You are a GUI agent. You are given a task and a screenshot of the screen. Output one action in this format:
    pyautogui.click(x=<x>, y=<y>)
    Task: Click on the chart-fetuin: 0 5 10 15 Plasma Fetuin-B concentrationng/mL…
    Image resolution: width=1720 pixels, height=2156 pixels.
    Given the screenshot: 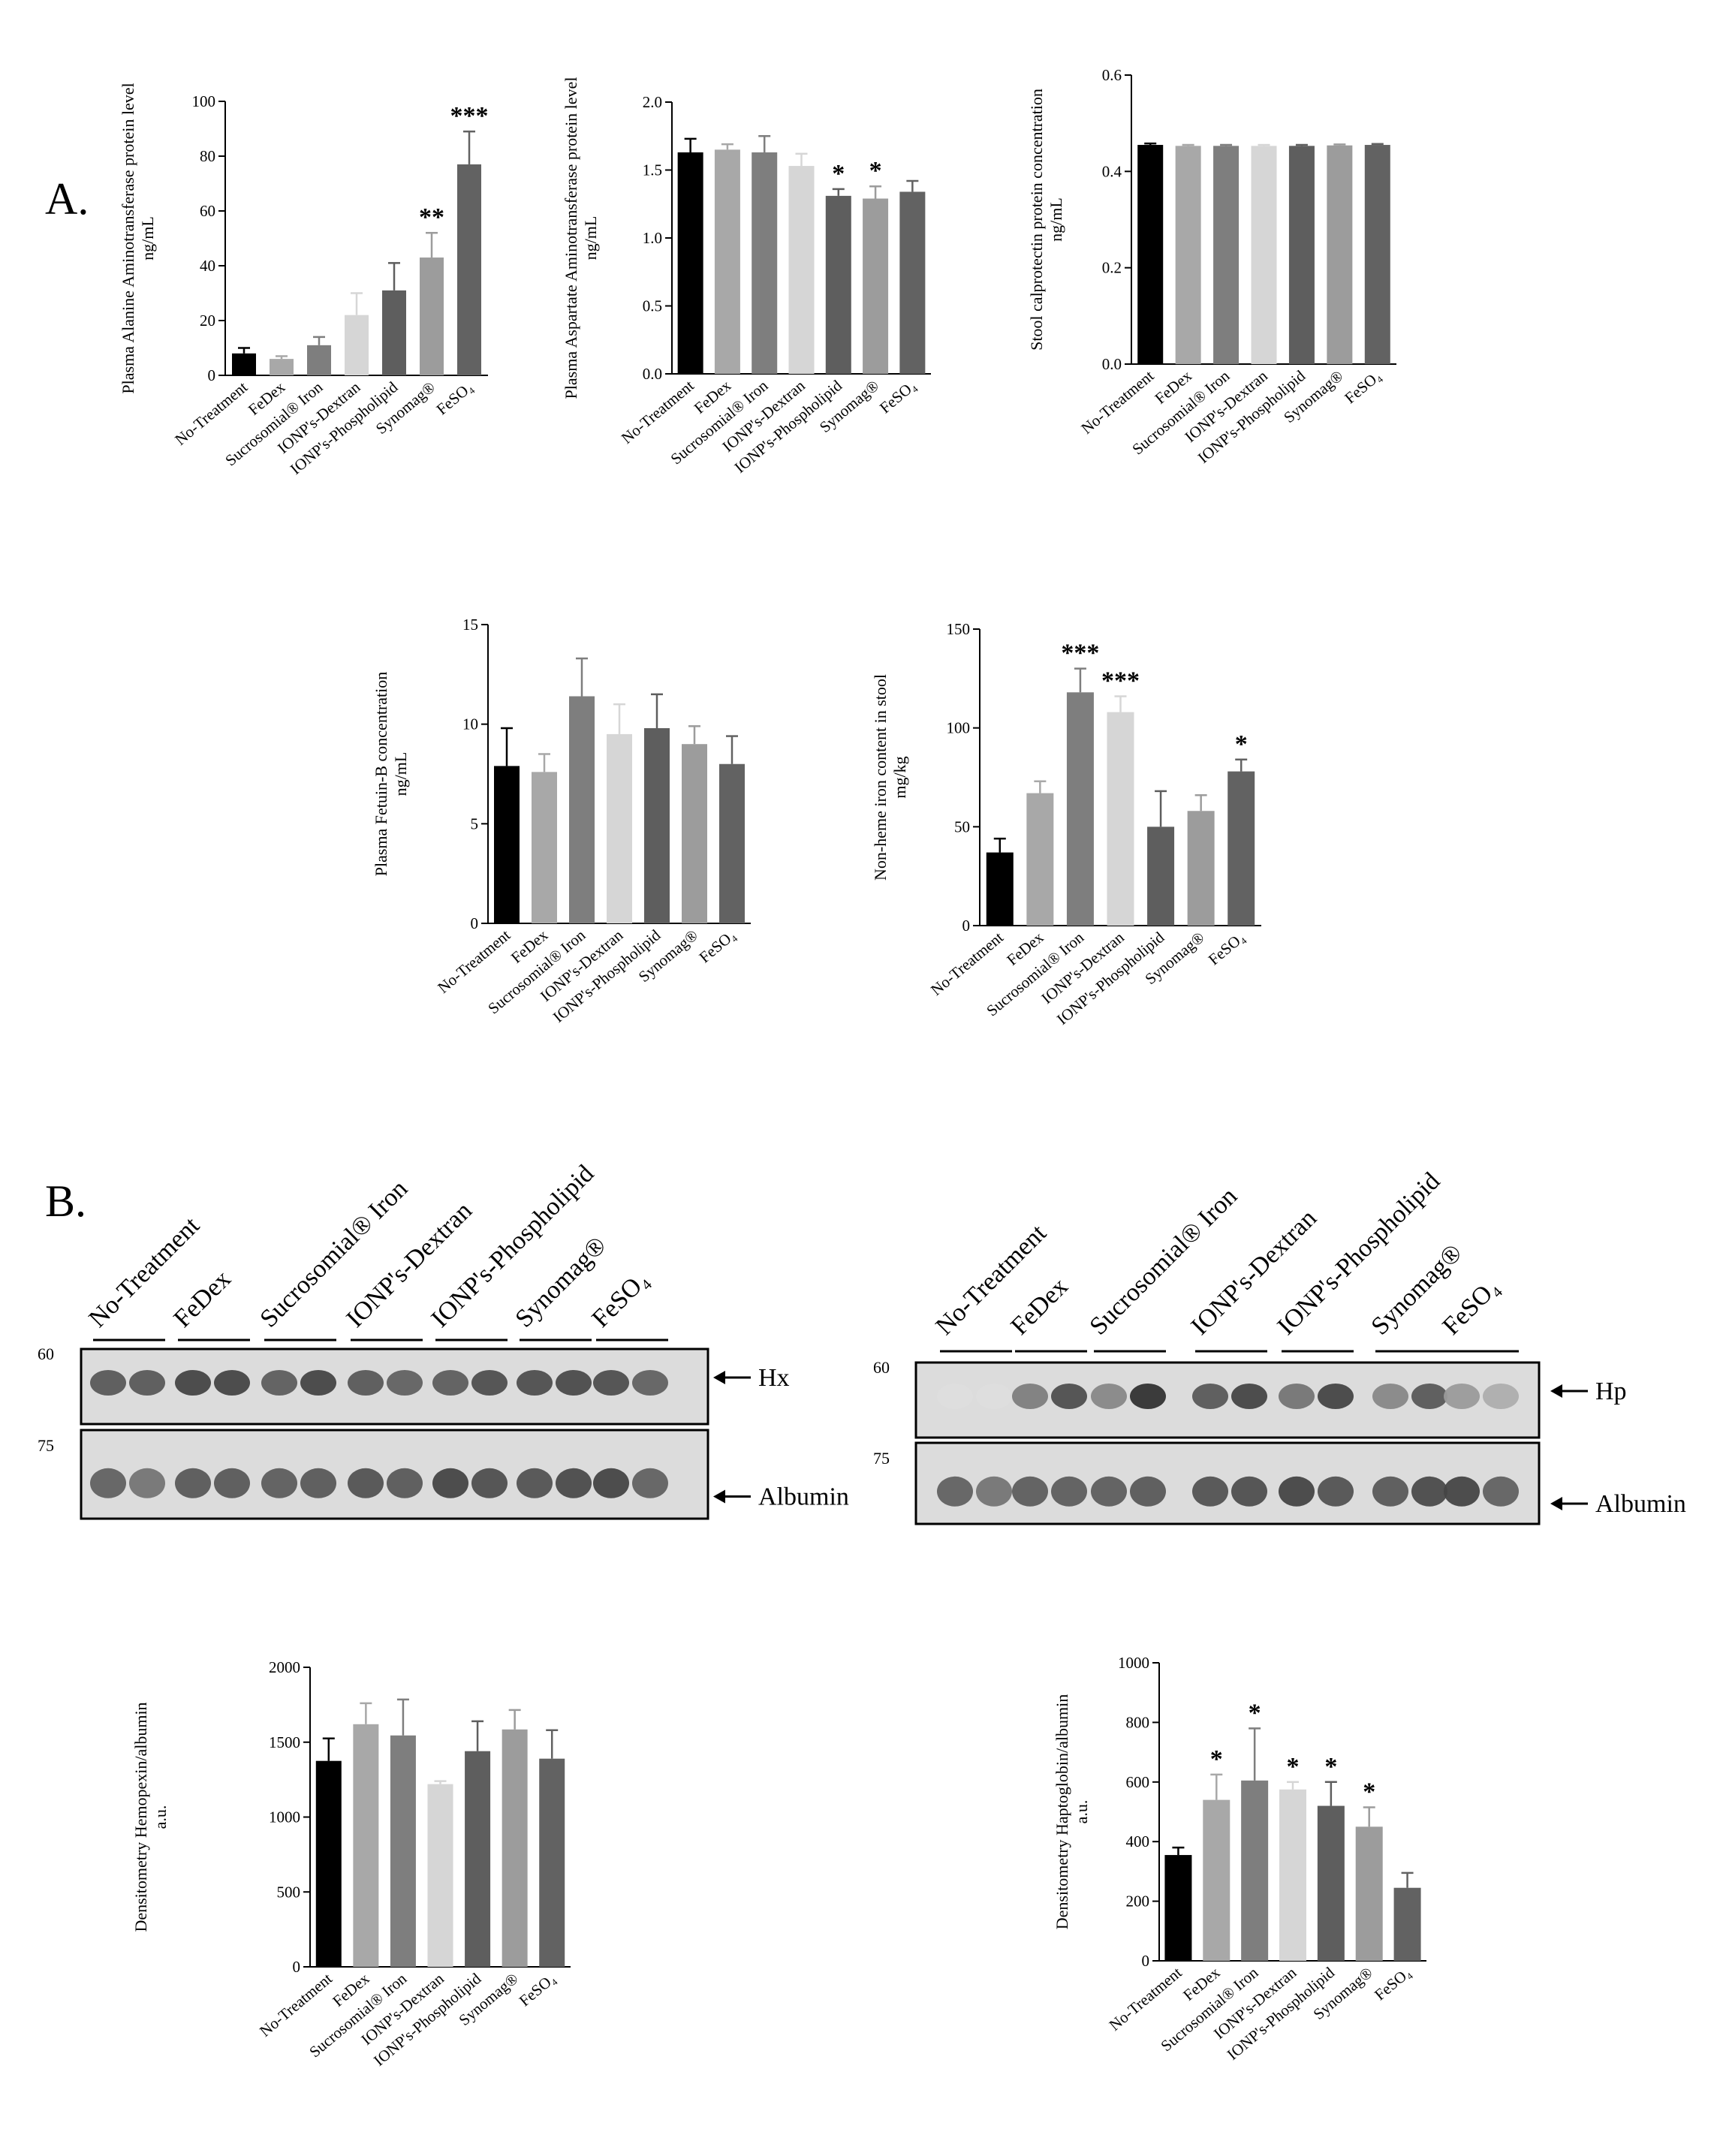 What is the action you would take?
    pyautogui.click(x=562, y=821)
    